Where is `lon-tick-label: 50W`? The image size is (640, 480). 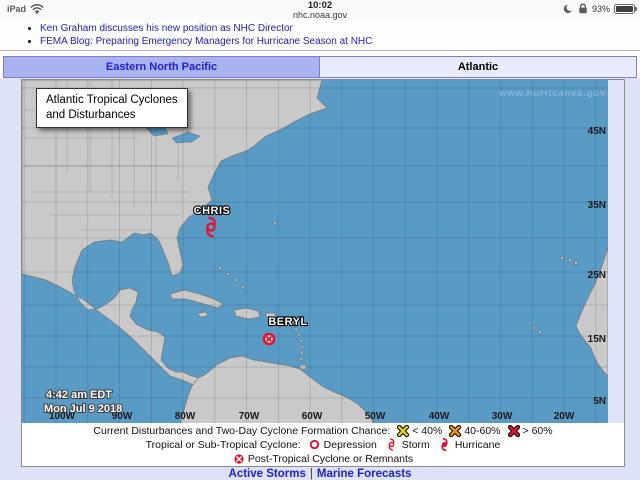
lon-tick-label: 50W is located at coordinates (375, 416).